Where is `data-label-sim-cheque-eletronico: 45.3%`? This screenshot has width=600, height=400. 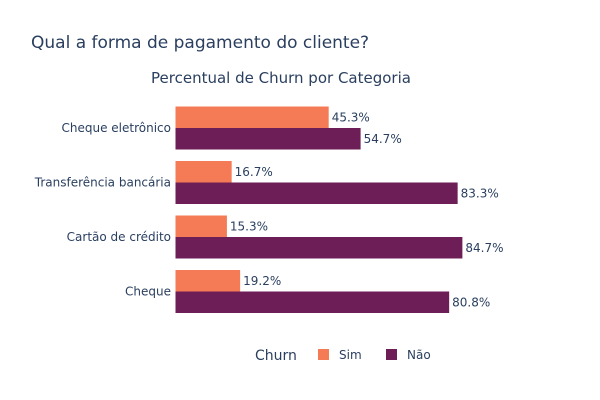
data-label-sim-cheque-eletronico: 45.3% is located at coordinates (351, 117).